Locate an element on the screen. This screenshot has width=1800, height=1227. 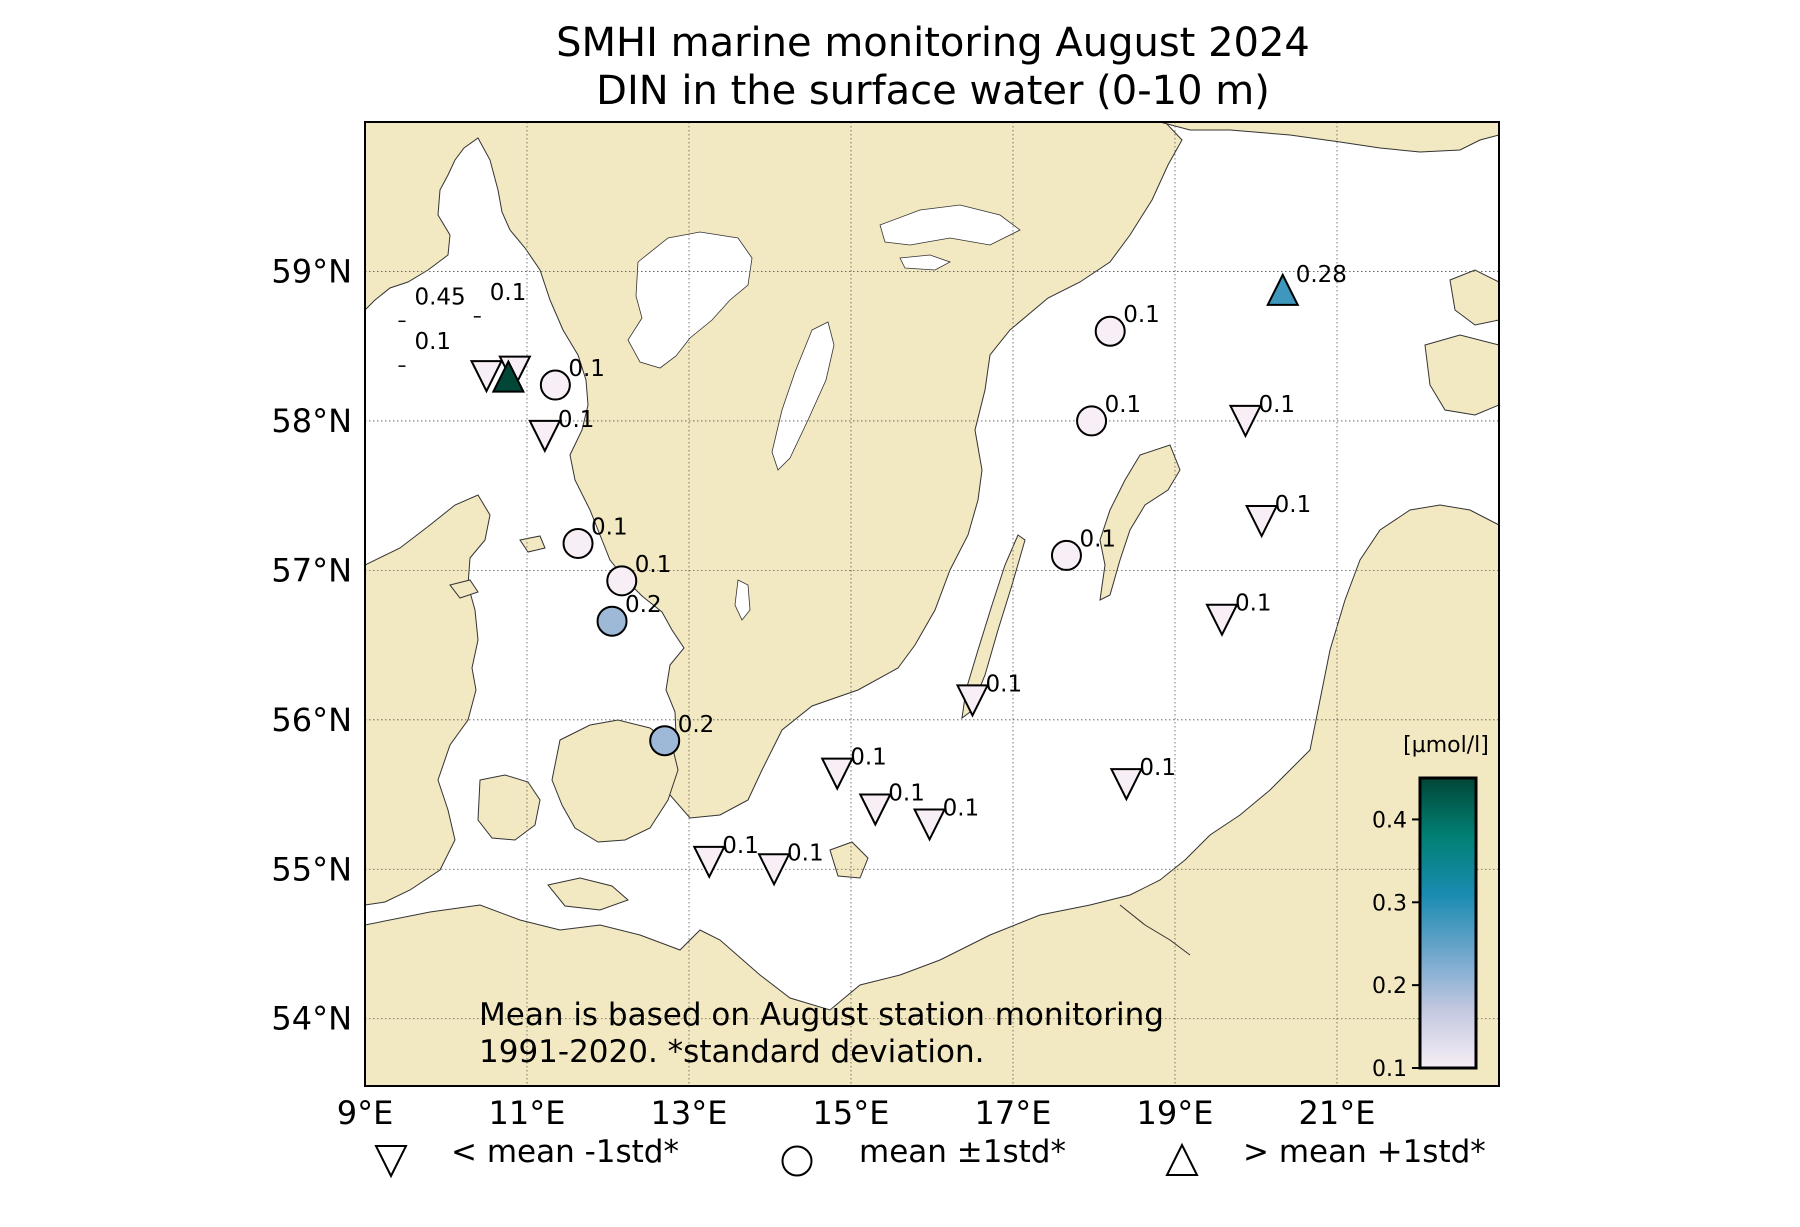
station-24: 0.1 is located at coordinates (1238, 614).